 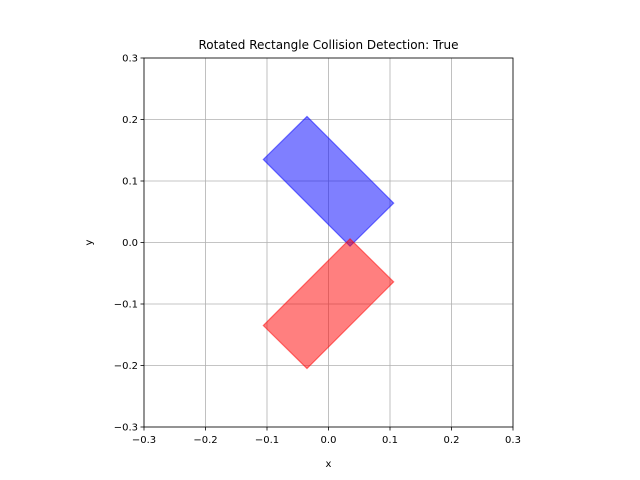 I want to click on y-tick-label-1: −0.2, so click(x=126, y=366).